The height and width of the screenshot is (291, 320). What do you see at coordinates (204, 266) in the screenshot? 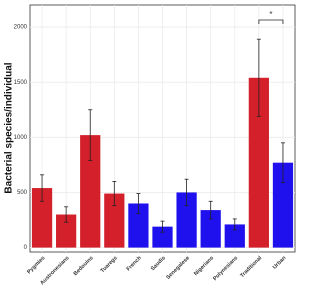
I see `x-tick-label: Nigerians` at bounding box center [204, 266].